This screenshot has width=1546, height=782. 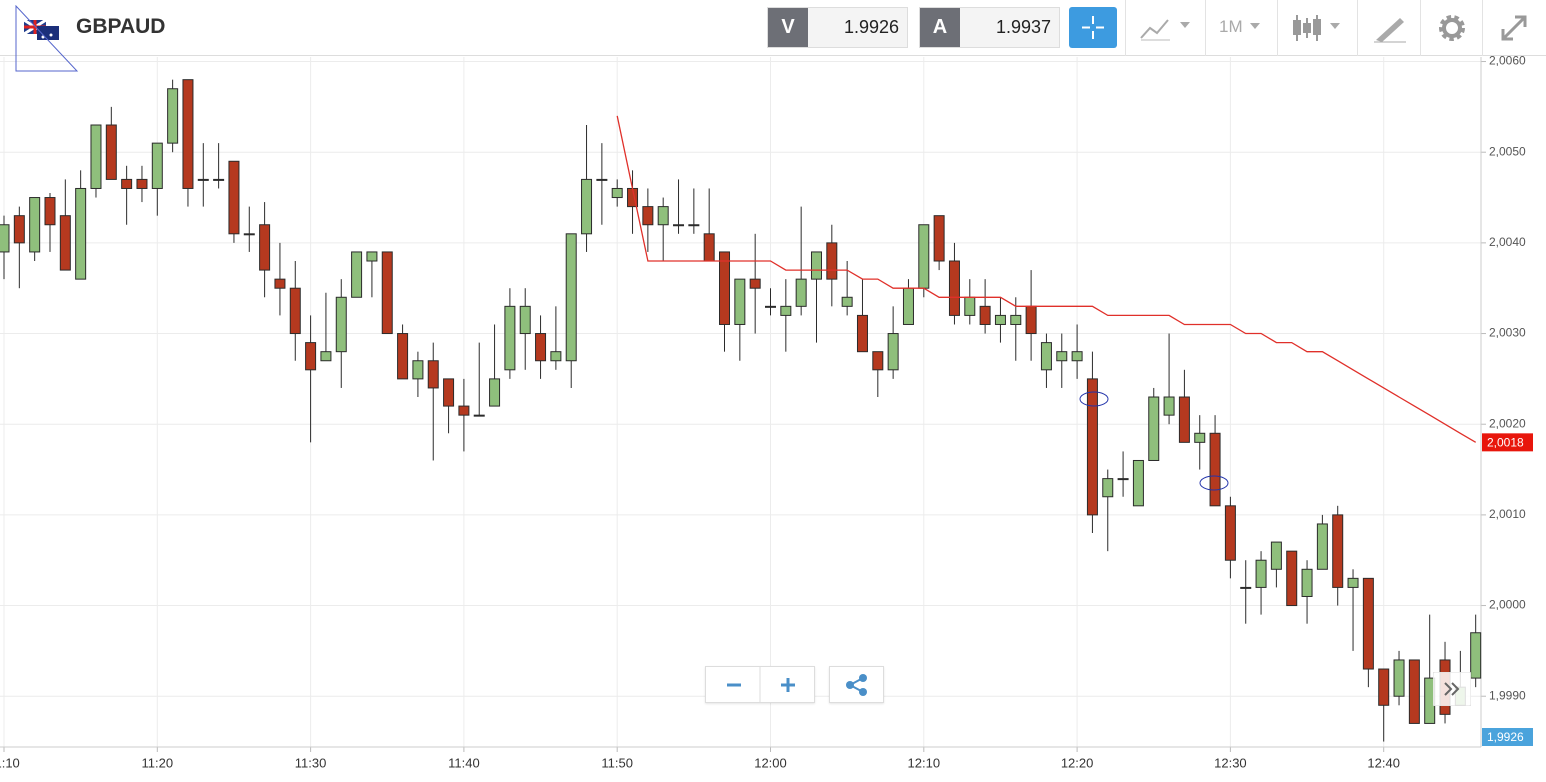 I want to click on zoom-controls, so click(x=760, y=684).